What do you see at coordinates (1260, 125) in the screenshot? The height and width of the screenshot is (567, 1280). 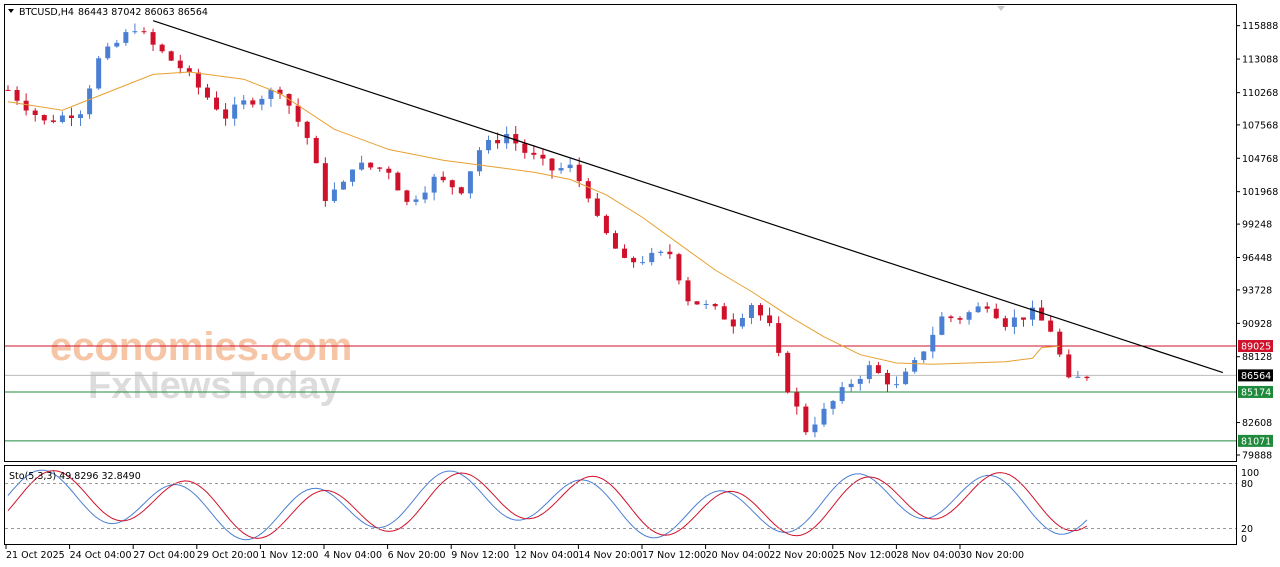 I see `price-tick-label: 107568` at bounding box center [1260, 125].